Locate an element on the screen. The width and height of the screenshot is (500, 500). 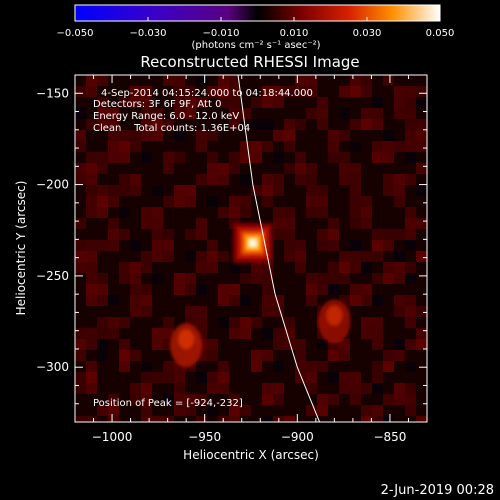
peak-position-label: Position of Peak = [-924,-232] is located at coordinates (168, 403).